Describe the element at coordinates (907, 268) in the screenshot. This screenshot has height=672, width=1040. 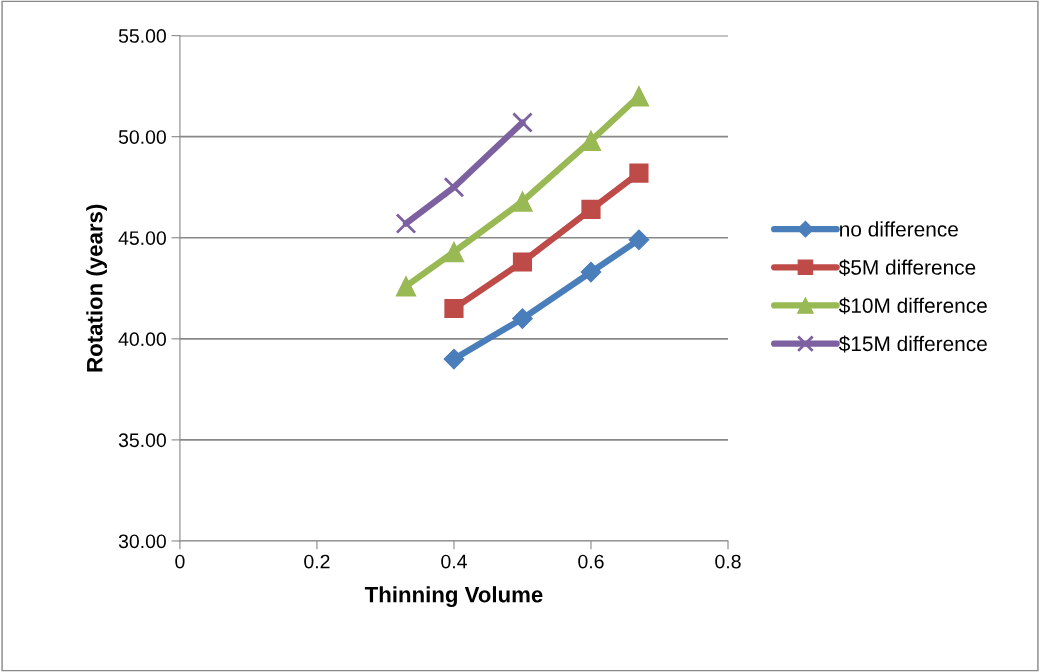
I see `legend-label: $5M difference` at that location.